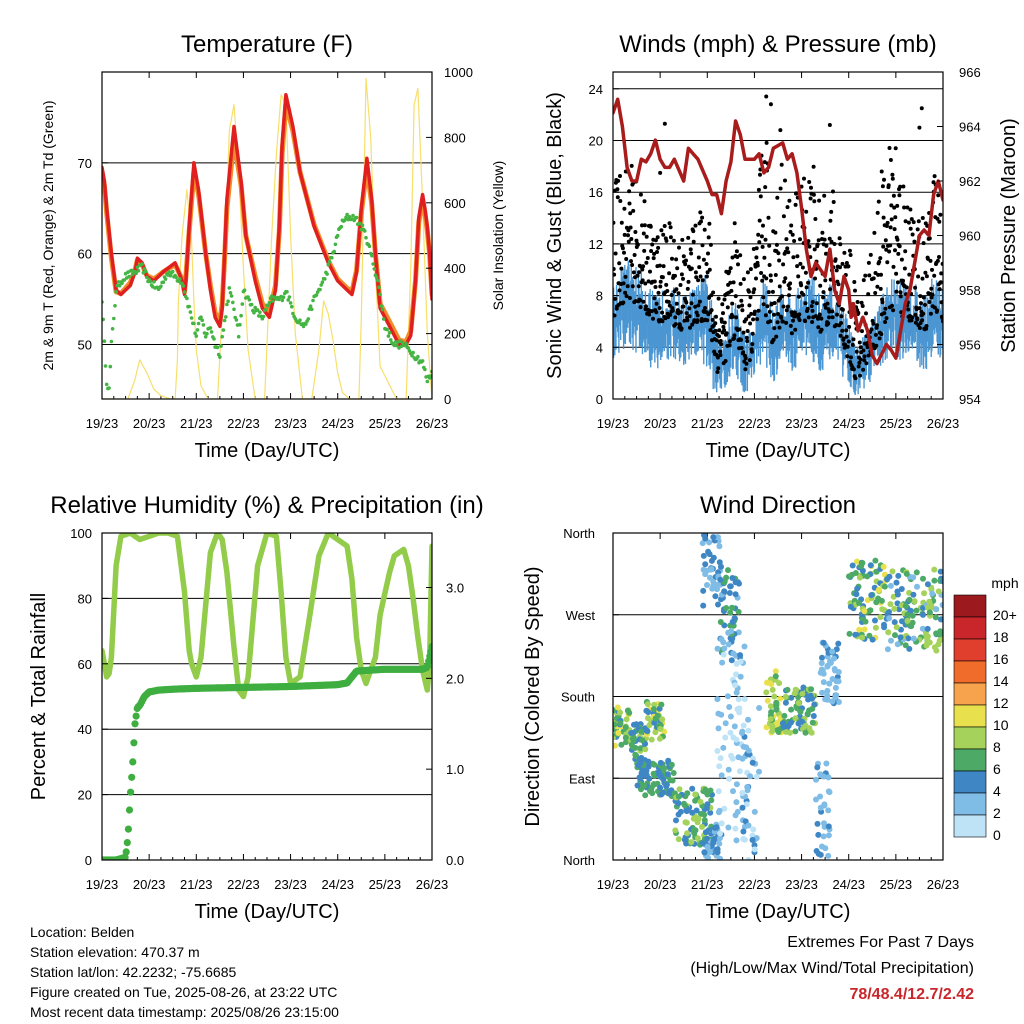 This screenshot has width=1024, height=1024. I want to click on colorbar-label: 6, so click(997, 769).